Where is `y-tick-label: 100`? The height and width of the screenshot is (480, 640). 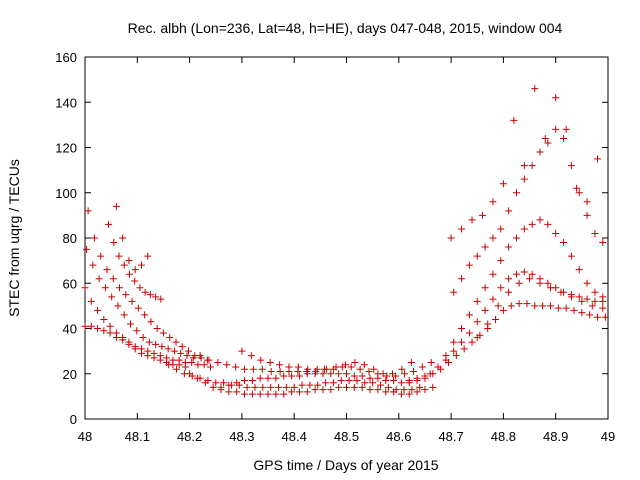
y-tick-label: 100 is located at coordinates (66, 193).